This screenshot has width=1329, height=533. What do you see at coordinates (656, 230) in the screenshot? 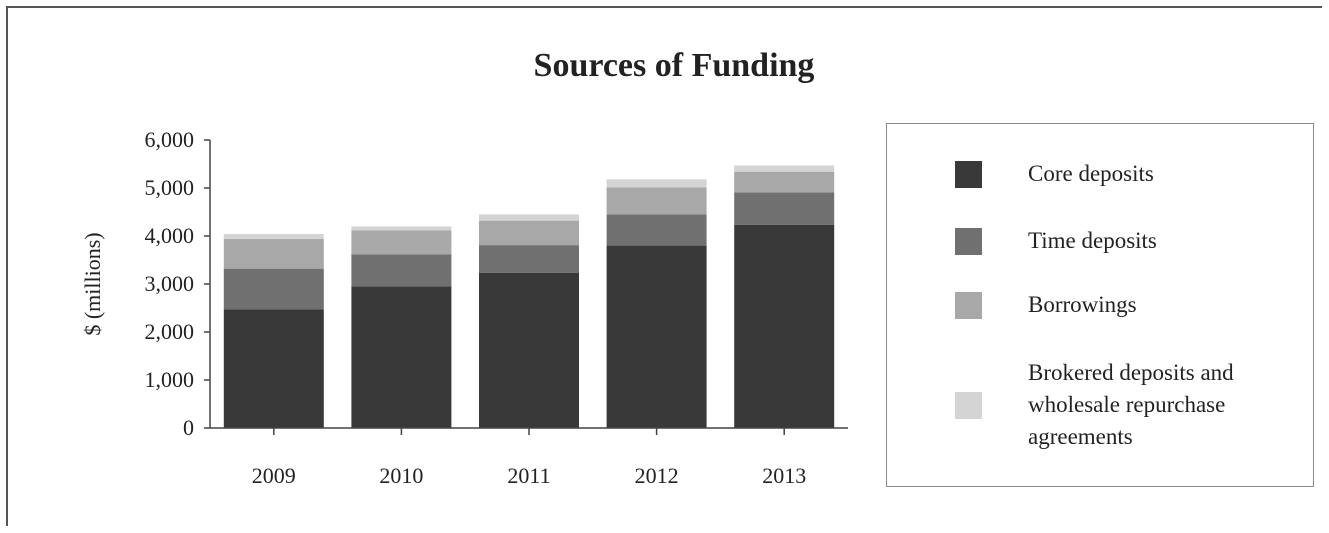
I see `bar-segment-time-deposits-2012` at bounding box center [656, 230].